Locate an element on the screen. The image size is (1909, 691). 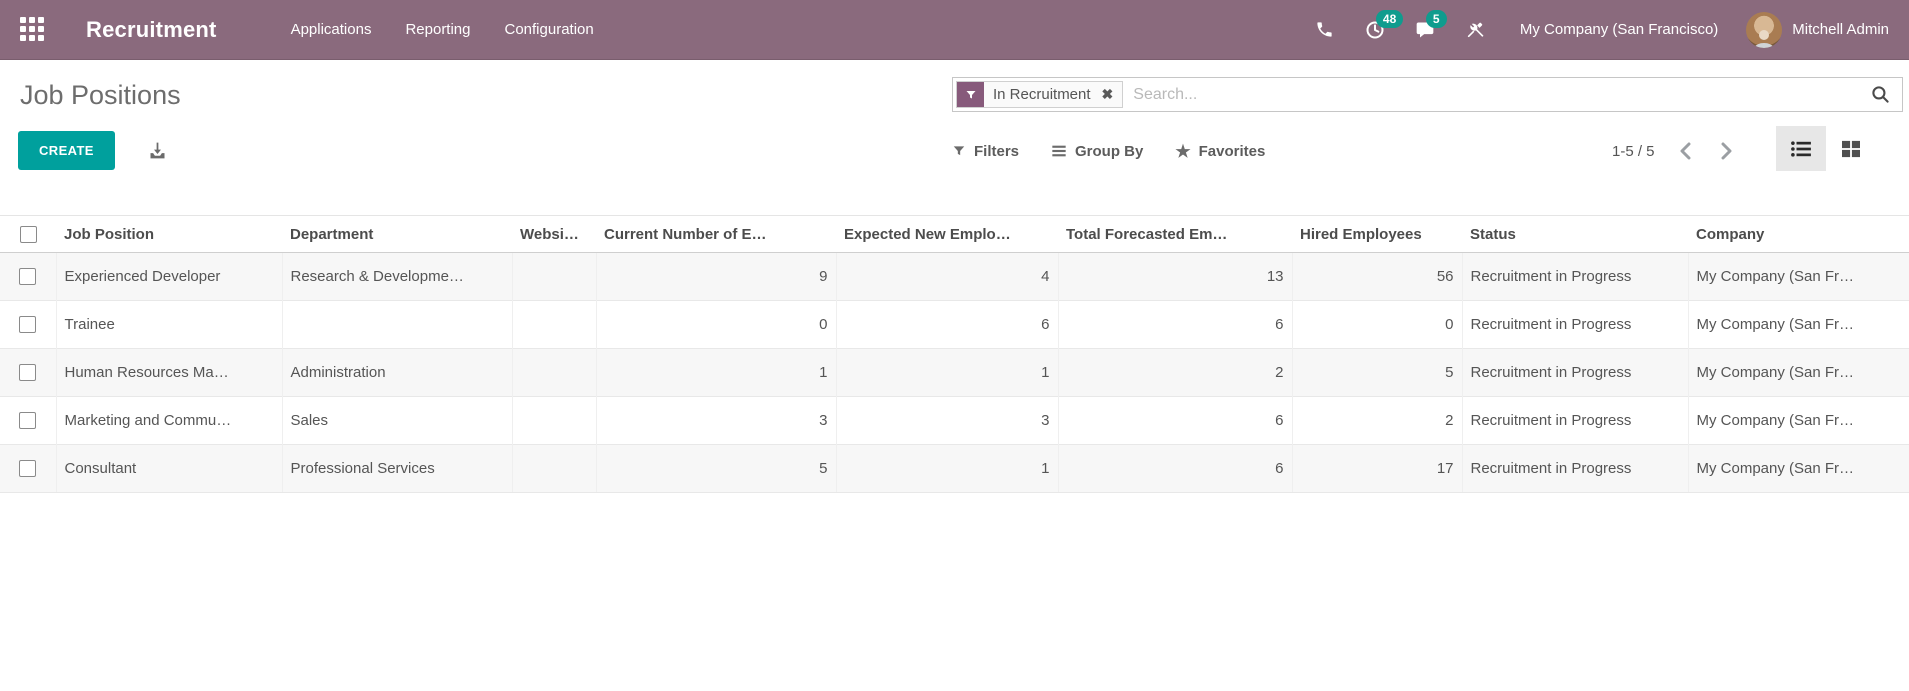
group-by-label: Group By is located at coordinates (1109, 151).